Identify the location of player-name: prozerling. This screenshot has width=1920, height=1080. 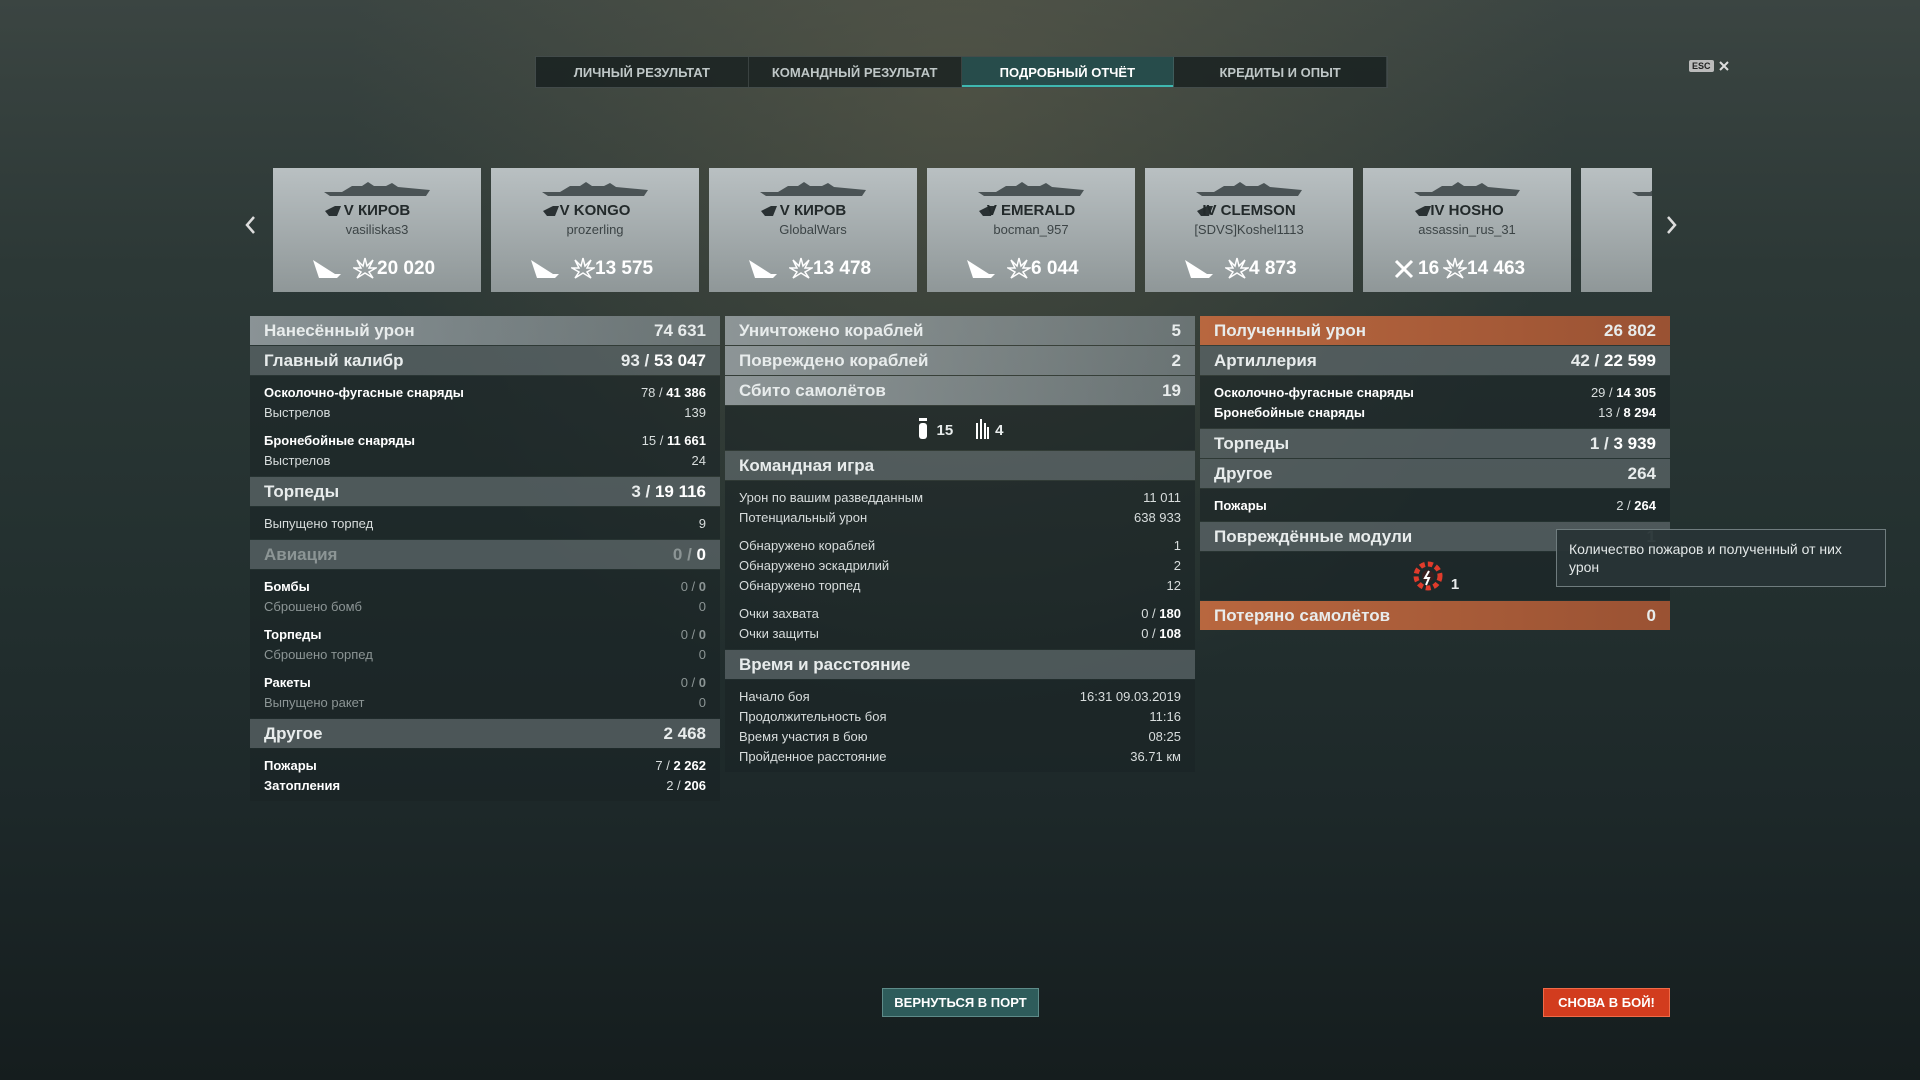
(595, 229).